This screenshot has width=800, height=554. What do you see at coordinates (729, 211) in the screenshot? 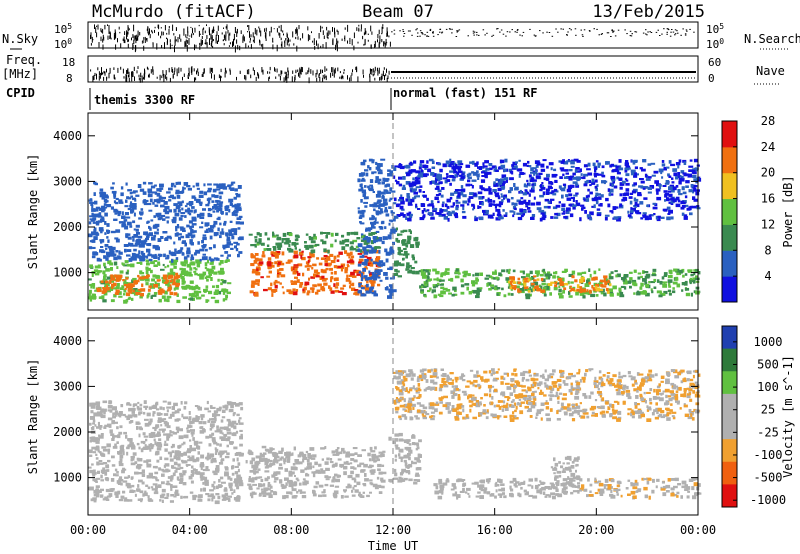
I see `power-colorbar-frame` at bounding box center [729, 211].